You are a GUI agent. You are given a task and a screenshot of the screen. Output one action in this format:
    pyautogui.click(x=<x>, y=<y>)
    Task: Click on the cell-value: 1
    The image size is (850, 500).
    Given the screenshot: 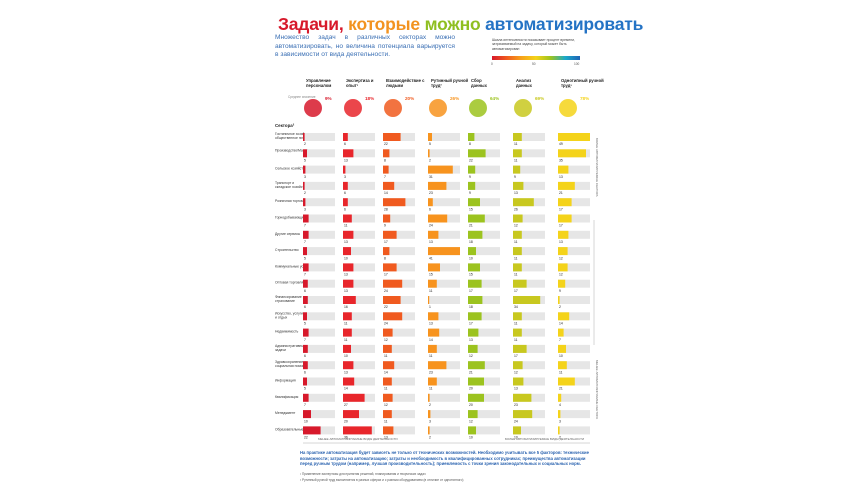 What is the action you would take?
    pyautogui.click(x=430, y=307)
    